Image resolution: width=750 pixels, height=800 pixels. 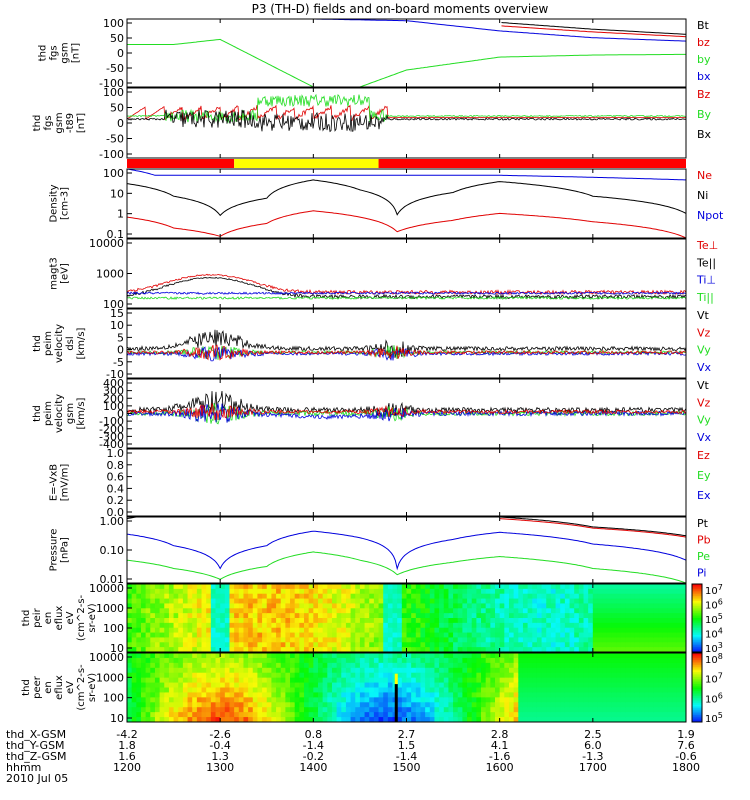 I want to click on y-tick-label: -5, so click(x=118, y=362).